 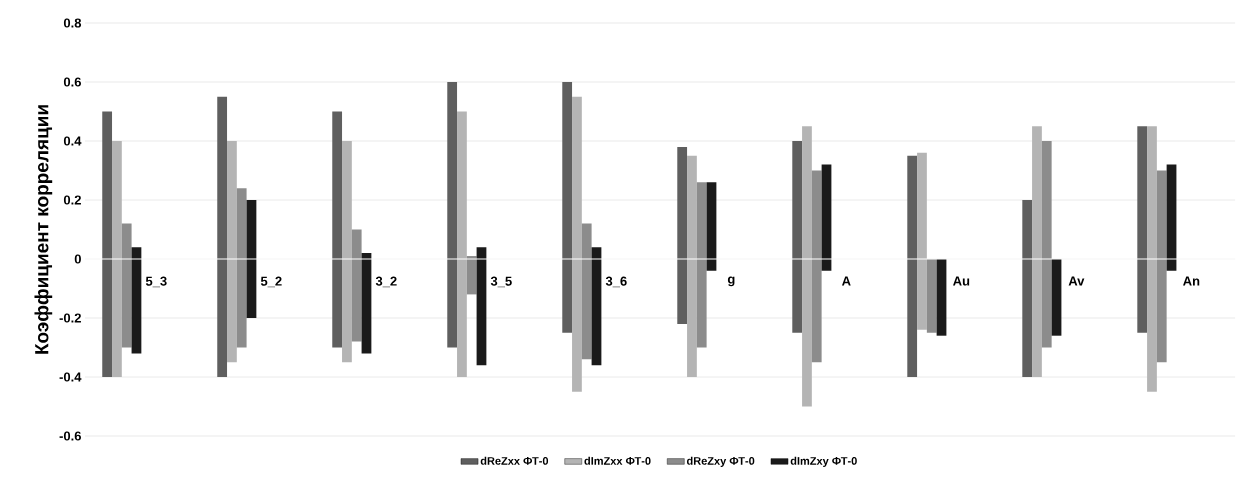 What do you see at coordinates (961, 281) in the screenshot?
I see `x-tick-label: Au` at bounding box center [961, 281].